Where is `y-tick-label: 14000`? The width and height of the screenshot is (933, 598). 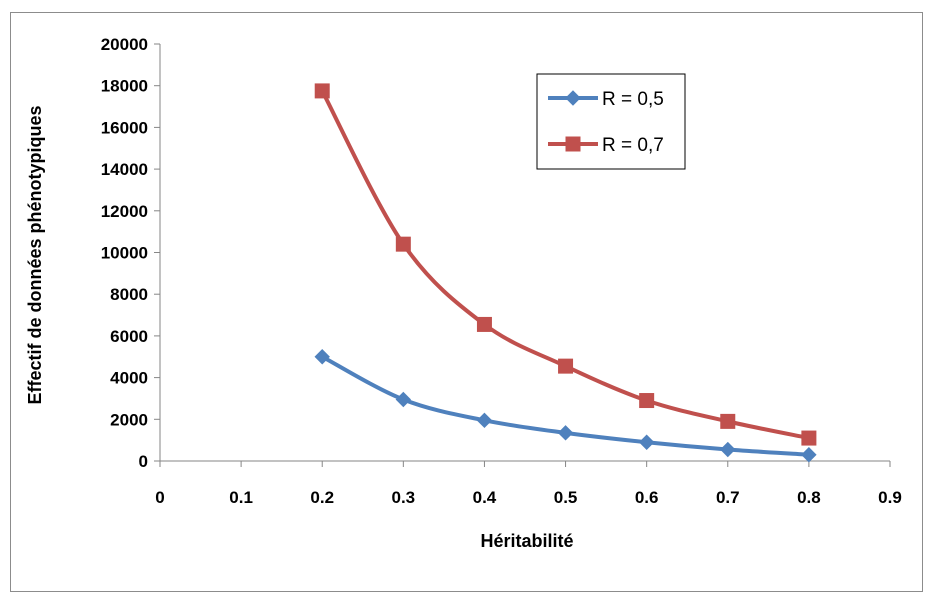 y-tick-label: 14000 is located at coordinates (124, 169).